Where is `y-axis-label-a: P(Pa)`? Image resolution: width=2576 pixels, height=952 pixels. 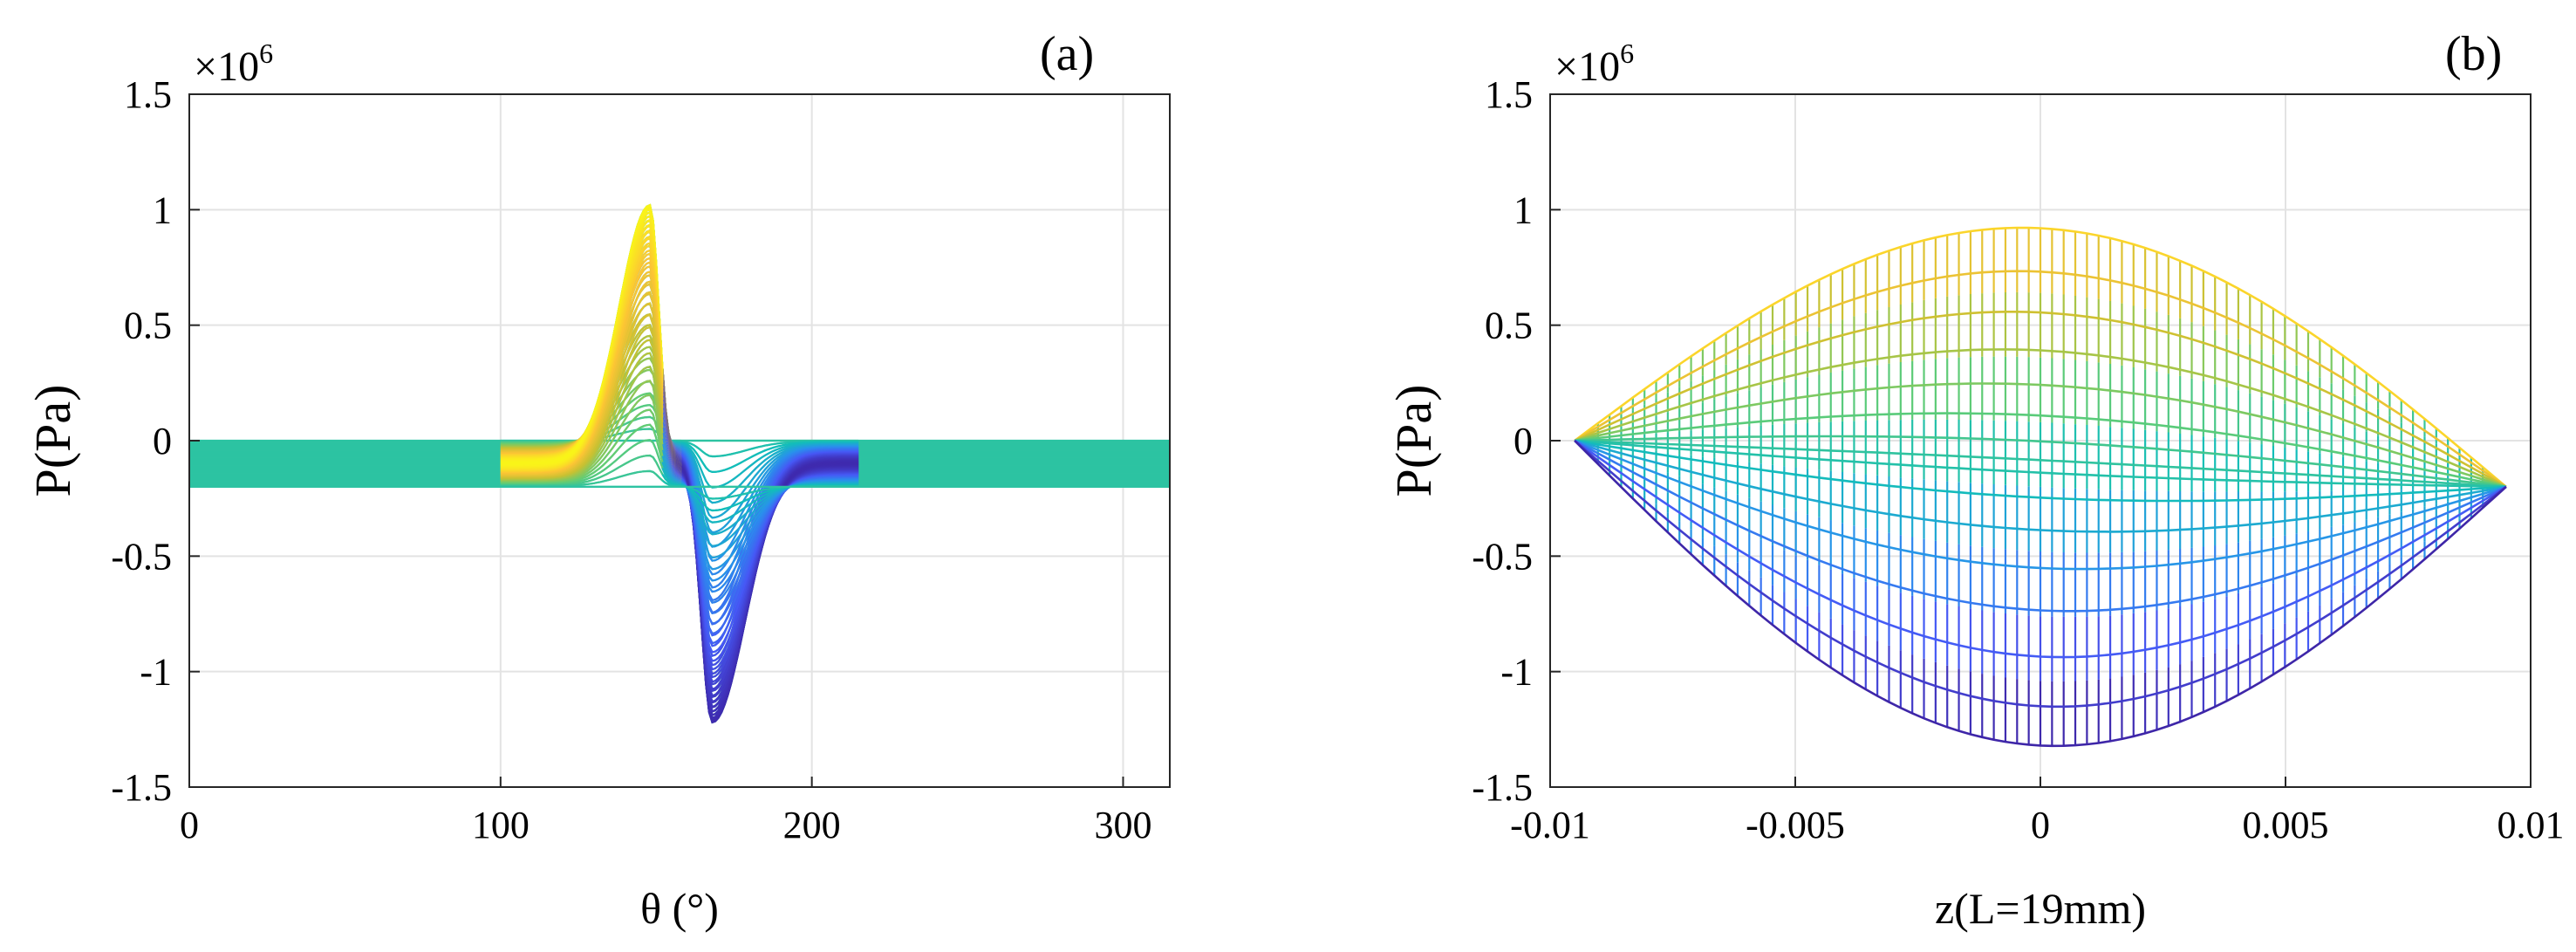 y-axis-label-a: P(Pa) is located at coordinates (52, 441).